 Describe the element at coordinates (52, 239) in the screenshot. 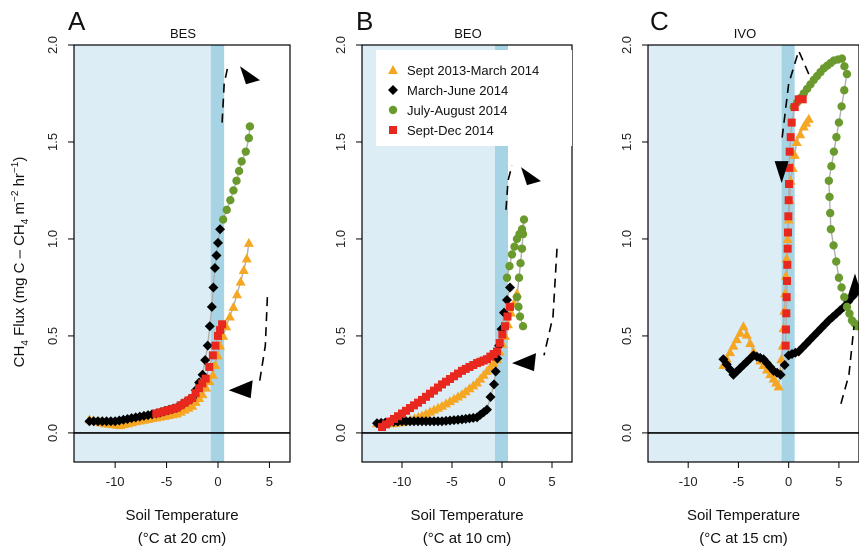

I see `y-tick-label: 1.0` at that location.